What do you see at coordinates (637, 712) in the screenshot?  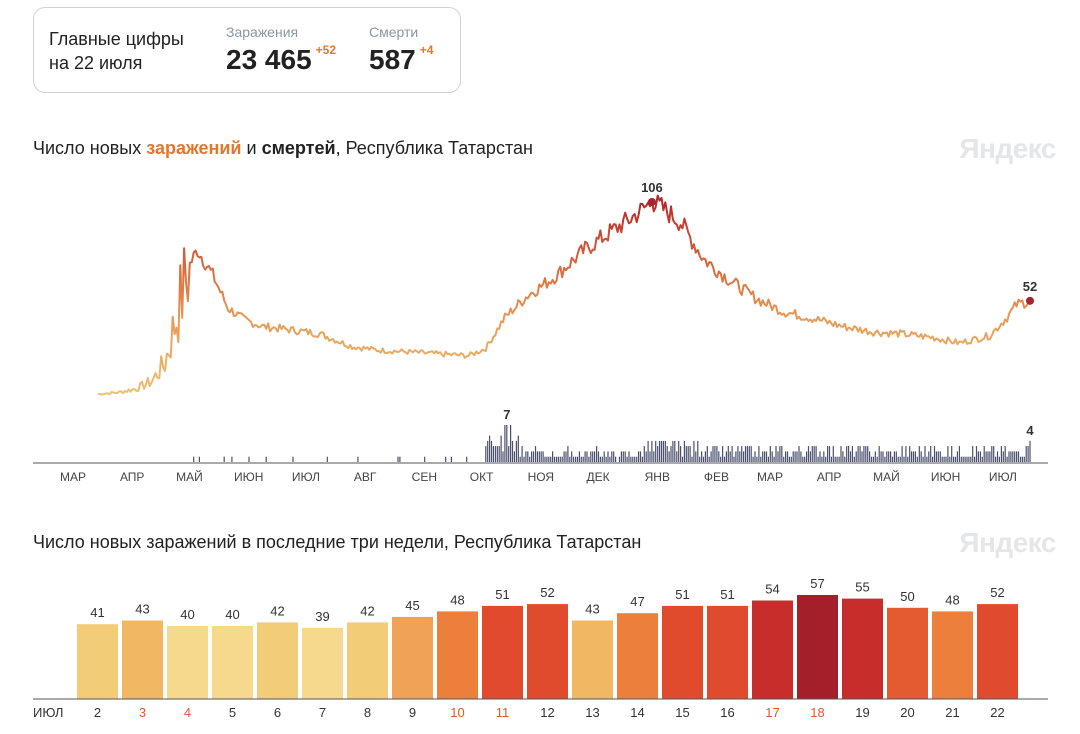 I see `day-tick-label: 14` at bounding box center [637, 712].